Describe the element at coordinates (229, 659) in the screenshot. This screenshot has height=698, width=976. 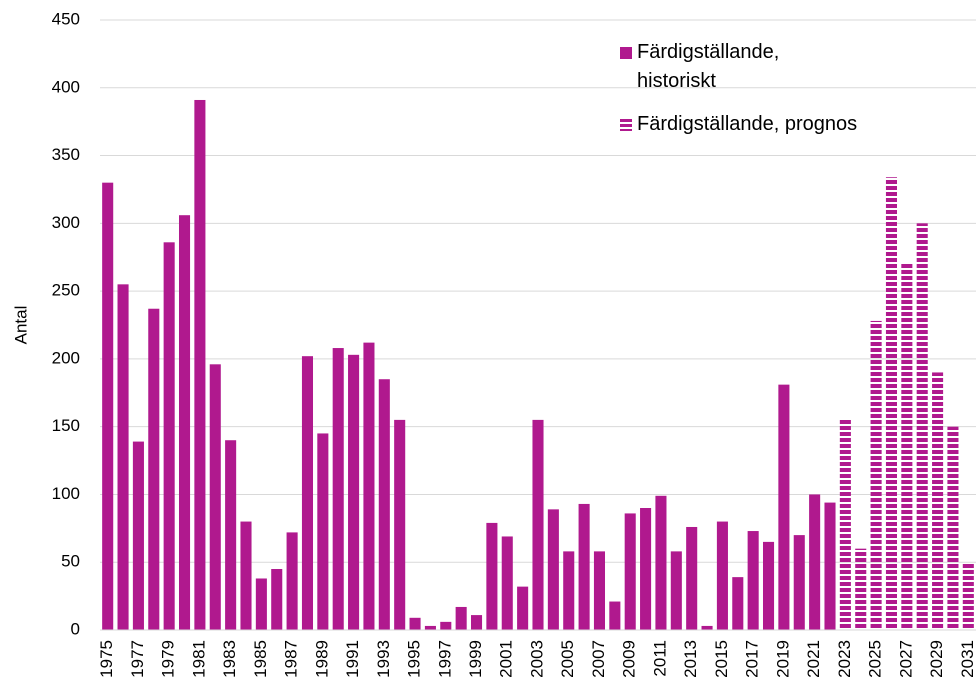
I see `x-tick-label: 1983` at that location.